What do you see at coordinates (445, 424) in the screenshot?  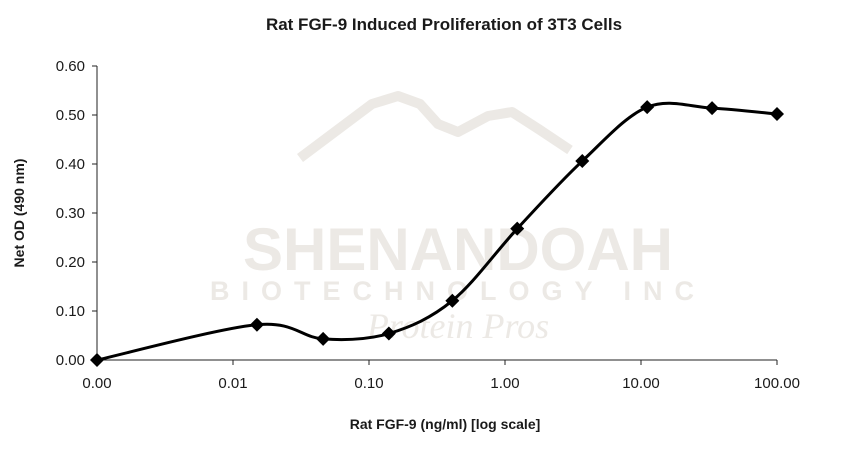 I see `x-axis-title: Rat FGF-9 (ng/ml) [log scale]` at bounding box center [445, 424].